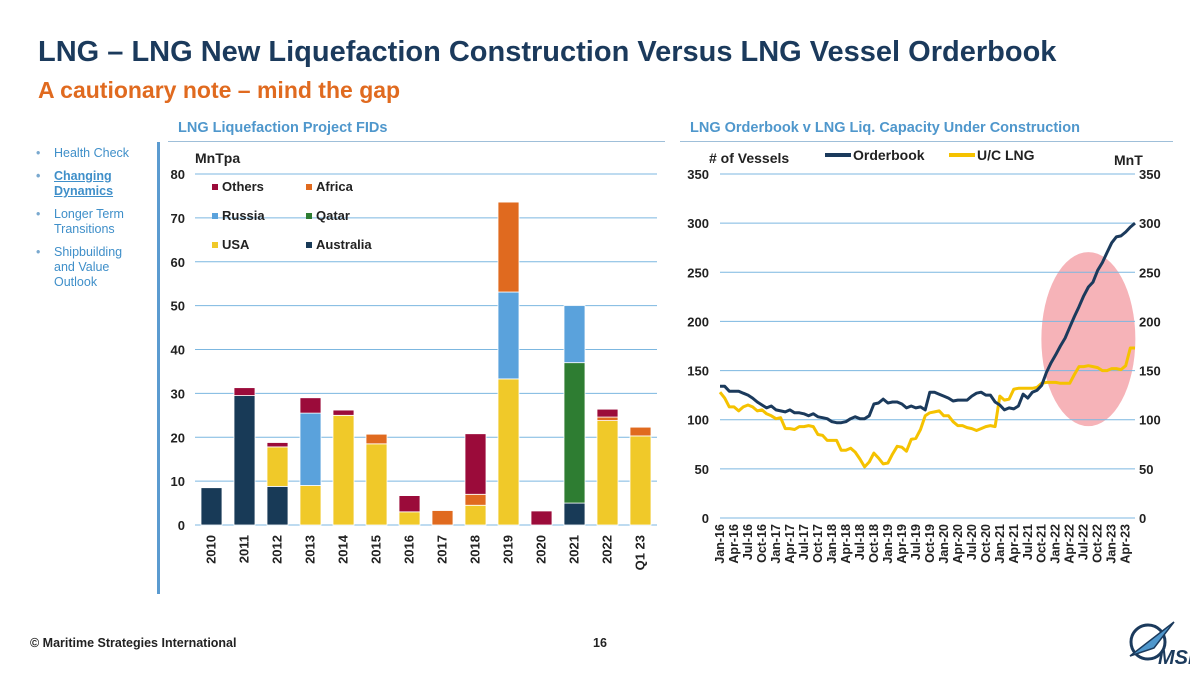  I want to click on line-x-tick-label: Apr-19, so click(902, 544).